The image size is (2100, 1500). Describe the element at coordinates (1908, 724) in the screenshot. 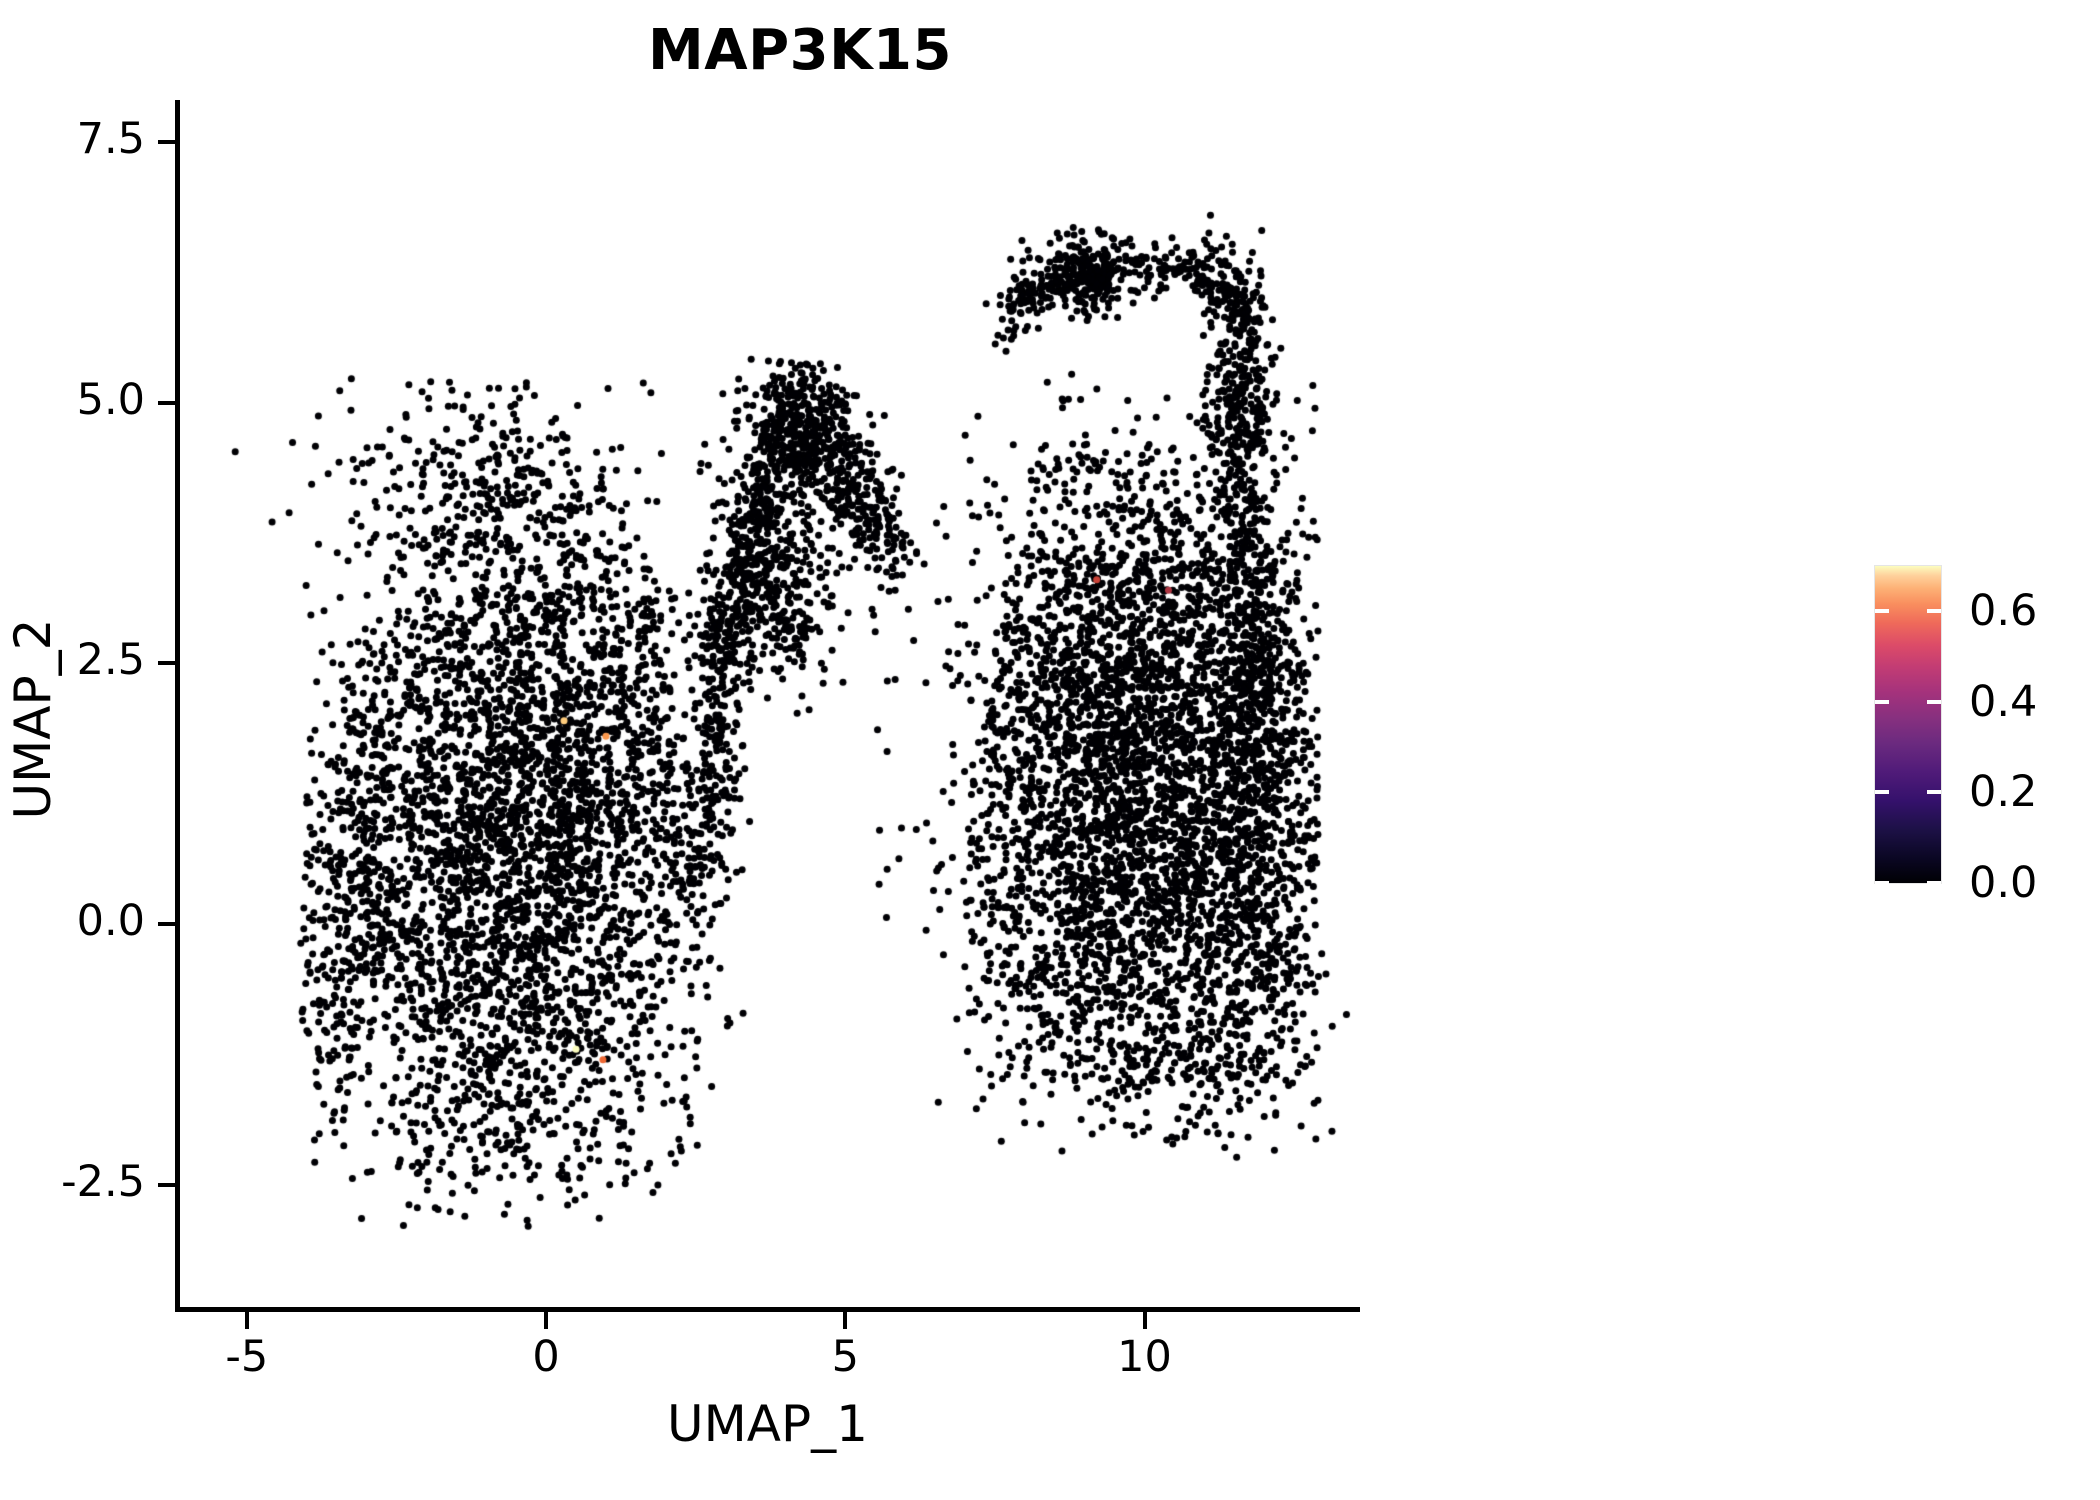

I see `colorbar-gradient` at that location.